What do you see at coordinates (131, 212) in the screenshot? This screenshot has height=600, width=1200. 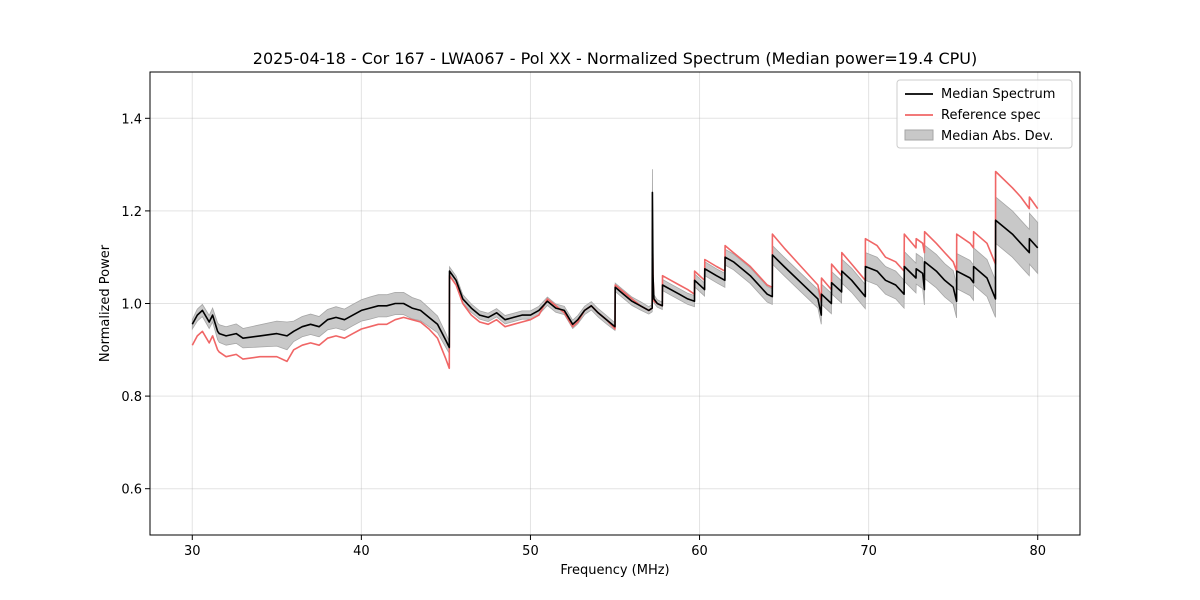 I see `y-tick-label: 1.2` at bounding box center [131, 212].